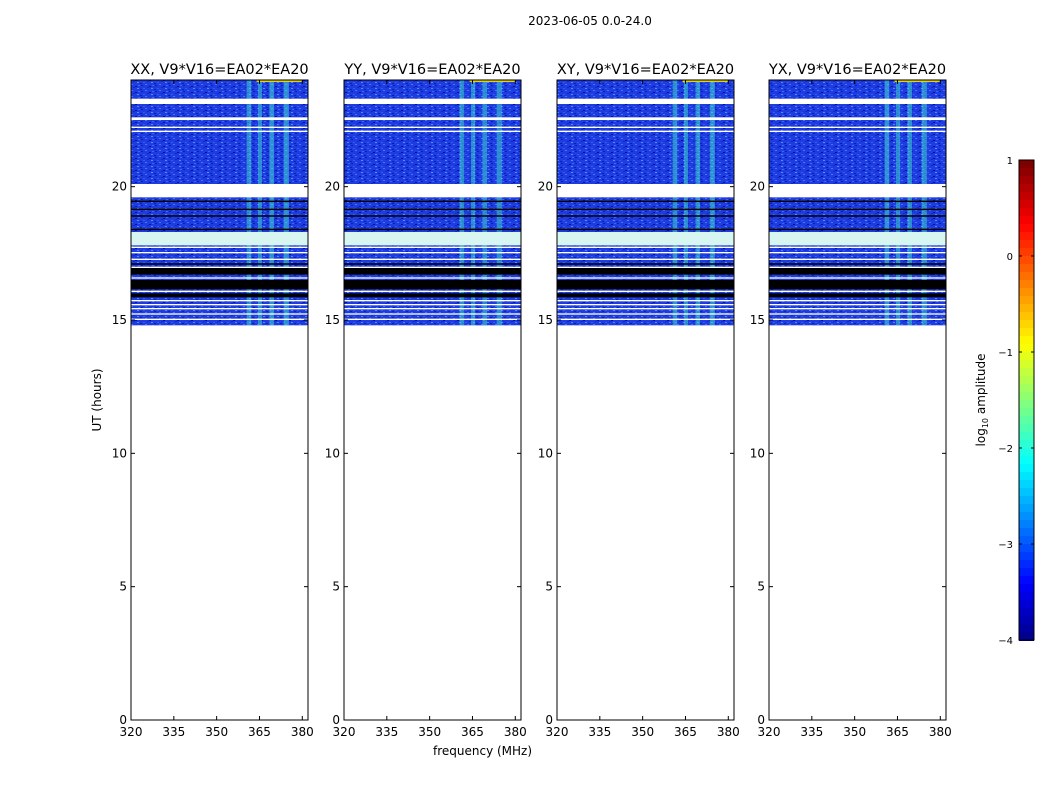 The height and width of the screenshot is (800, 1050). What do you see at coordinates (645, 70) in the screenshot?
I see `panel-title: XY, V9*V16=EA02*EA20` at bounding box center [645, 70].